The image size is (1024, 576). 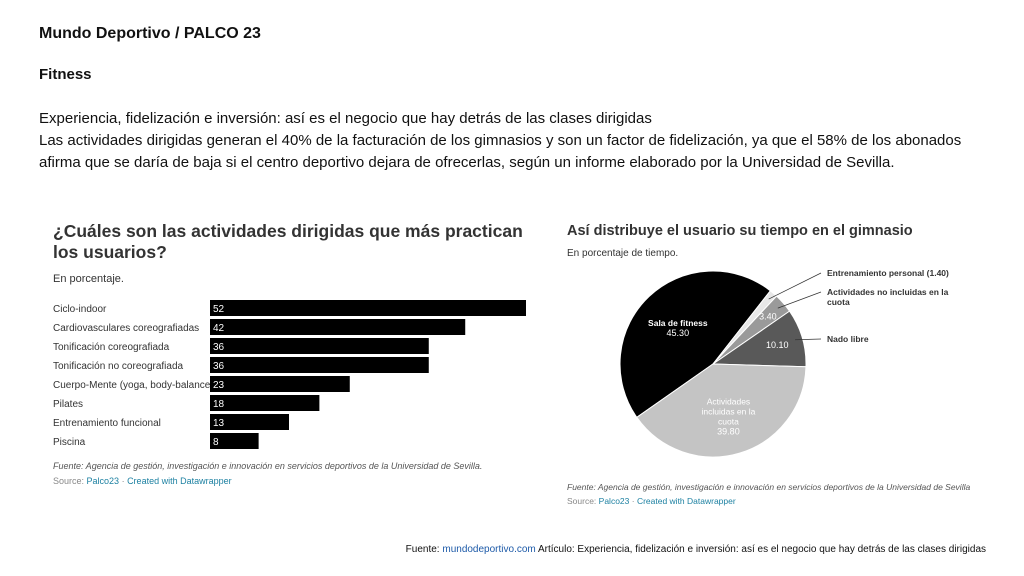 I want to click on bar-category-label: Ciclo-indoor, so click(x=80, y=309).